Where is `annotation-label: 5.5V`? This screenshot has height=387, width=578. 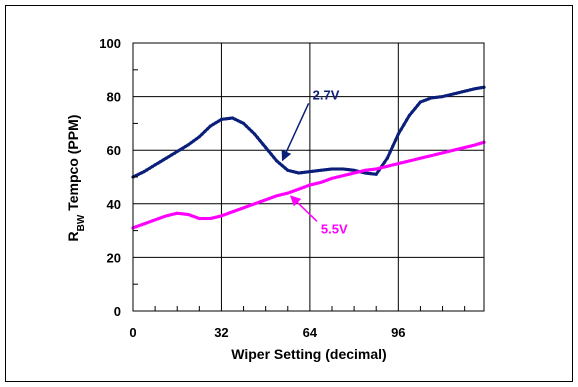 annotation-label: 5.5V is located at coordinates (334, 228).